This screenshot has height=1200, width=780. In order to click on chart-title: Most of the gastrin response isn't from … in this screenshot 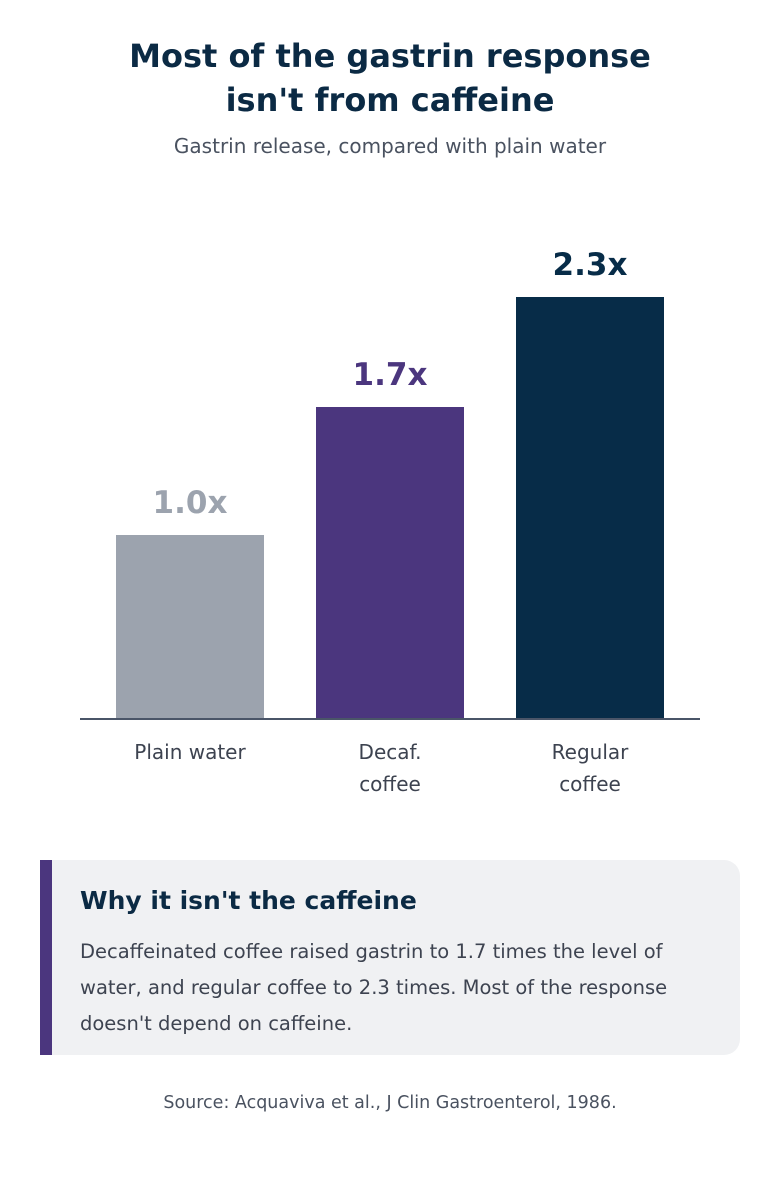, I will do `click(390, 78)`.